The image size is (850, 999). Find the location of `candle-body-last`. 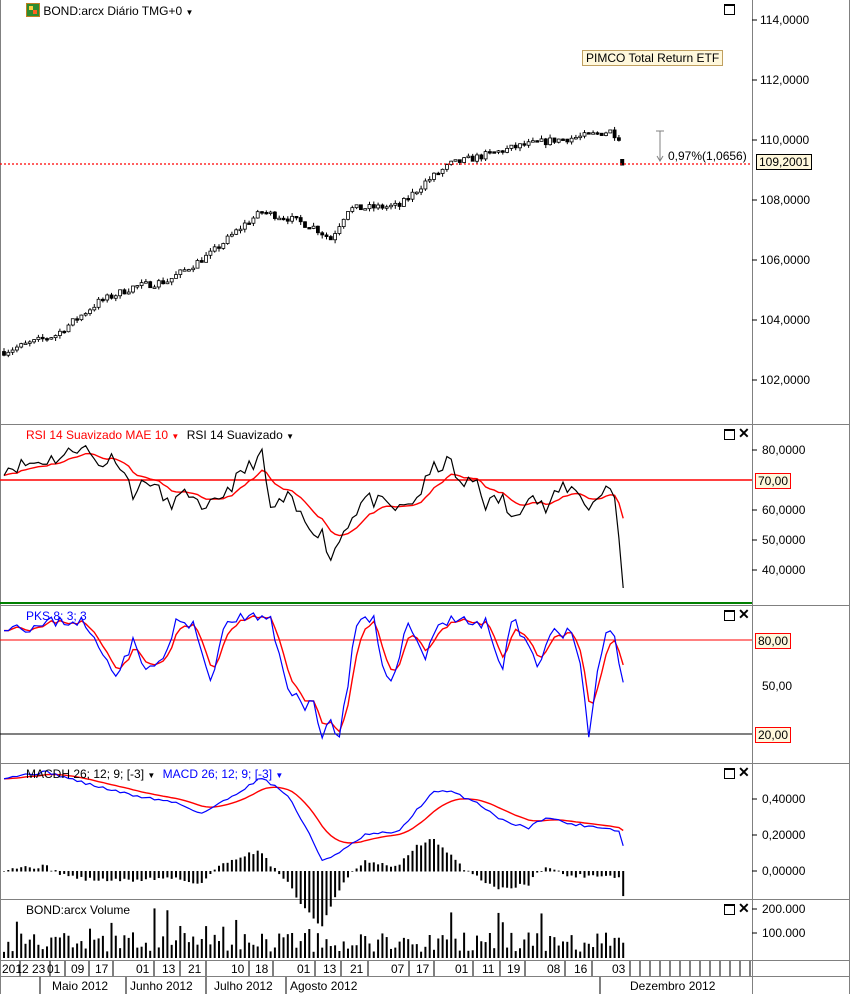

candle-body-last is located at coordinates (622, 162).